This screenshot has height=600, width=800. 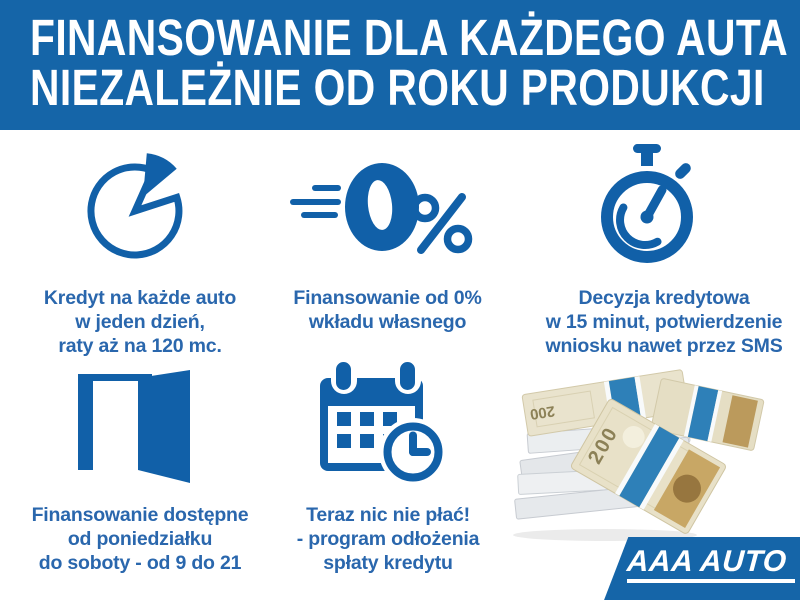 I want to click on feature-caption-zero-percent: Finansowanie od 0% wkładu własnego, so click(x=387, y=310).